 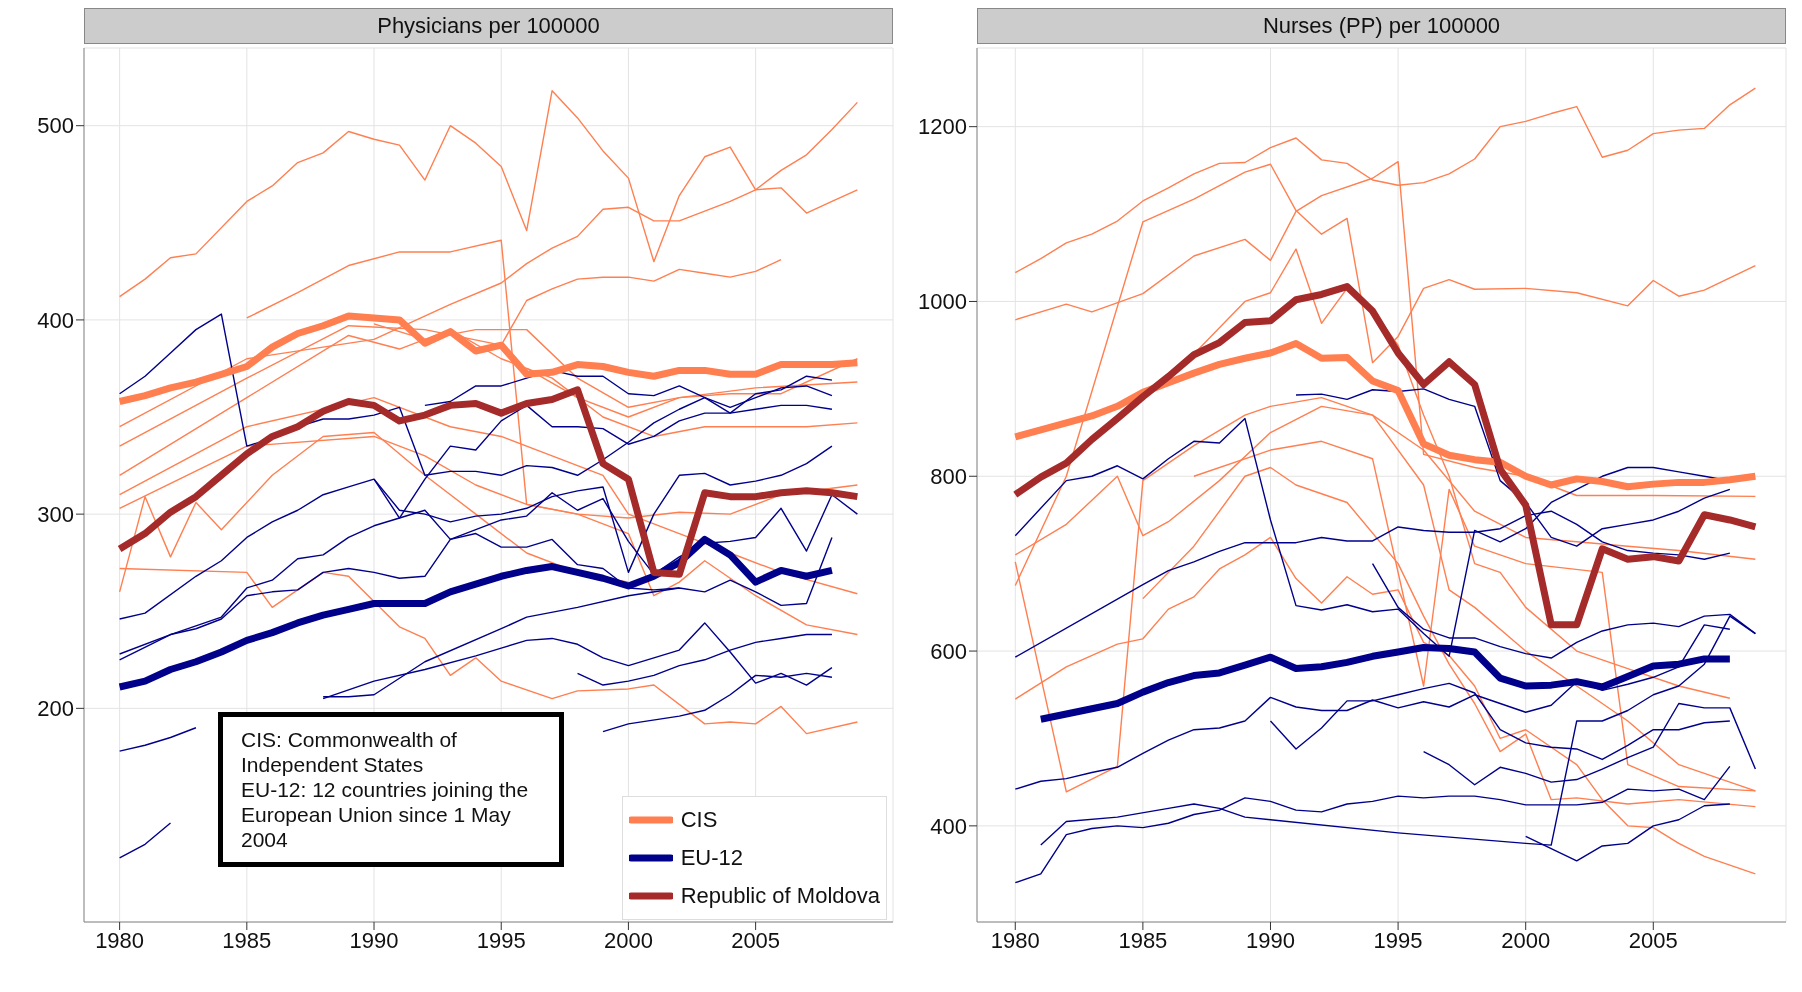 I want to click on legend-label: Republic of Moldova, so click(x=780, y=896).